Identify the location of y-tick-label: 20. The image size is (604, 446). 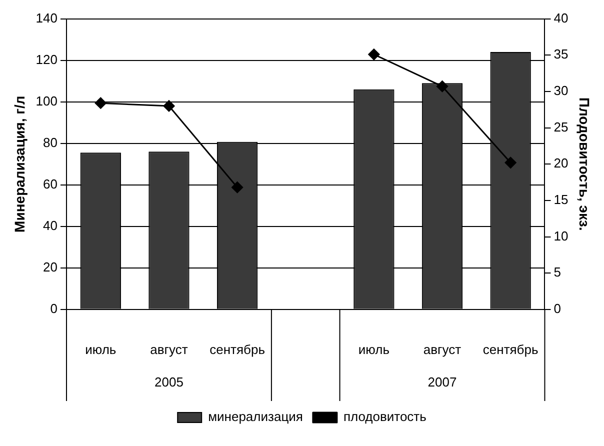
(50, 266).